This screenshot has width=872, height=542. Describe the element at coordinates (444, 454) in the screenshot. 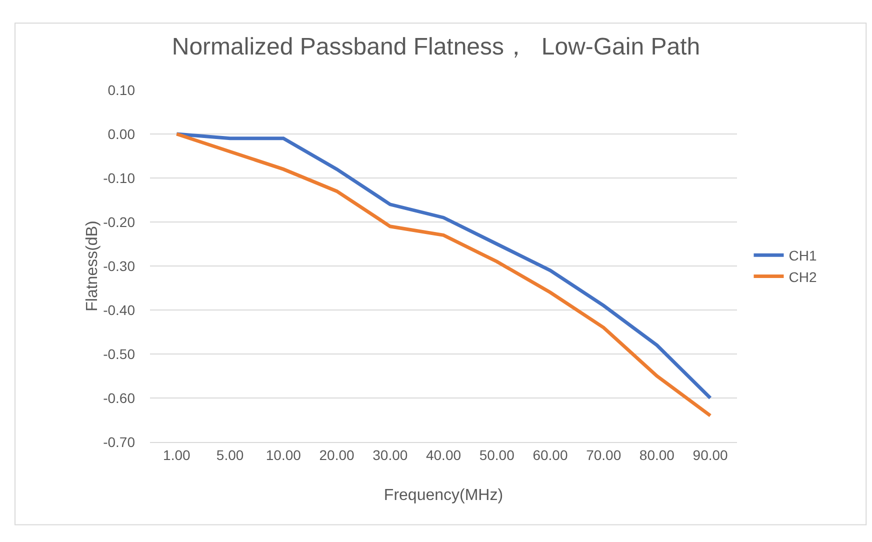

I see `x-tick-label: 40.00` at that location.